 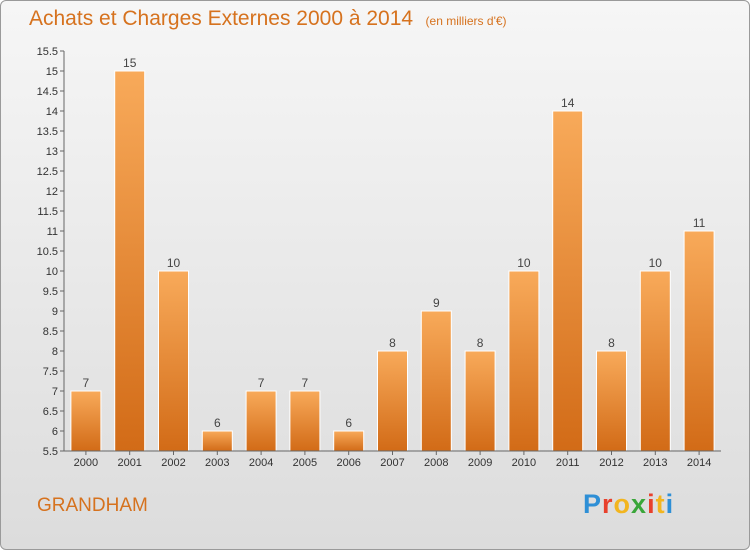 I want to click on y-tick-label: 13.5, so click(x=47, y=132).